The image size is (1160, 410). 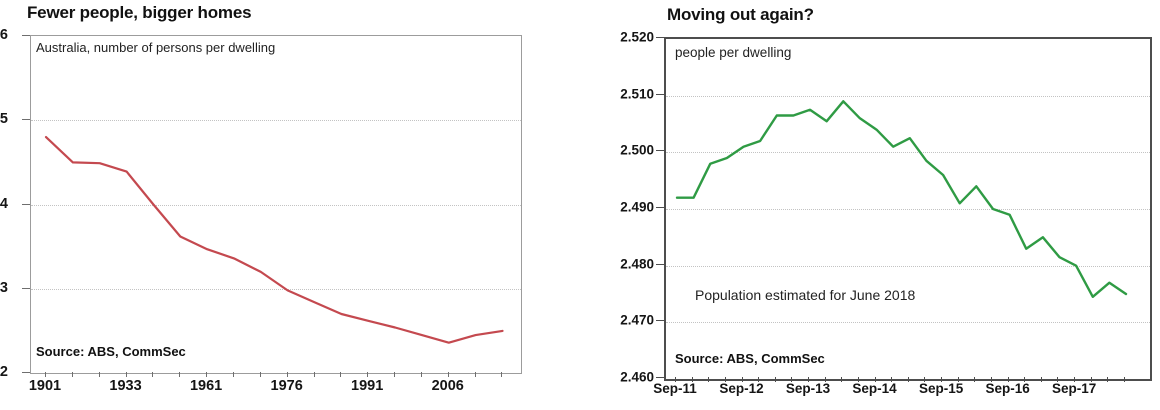 I want to click on x-tick-label: Sep-15, so click(x=941, y=388).